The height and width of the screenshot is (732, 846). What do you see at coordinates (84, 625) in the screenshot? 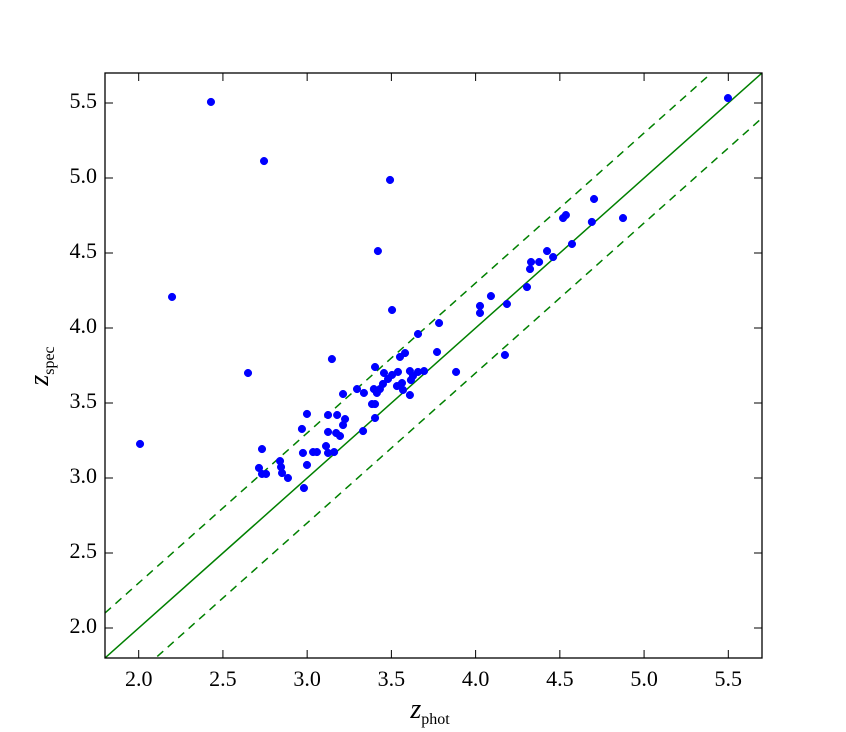
I see `y-tick-label: 2.0` at bounding box center [84, 625].